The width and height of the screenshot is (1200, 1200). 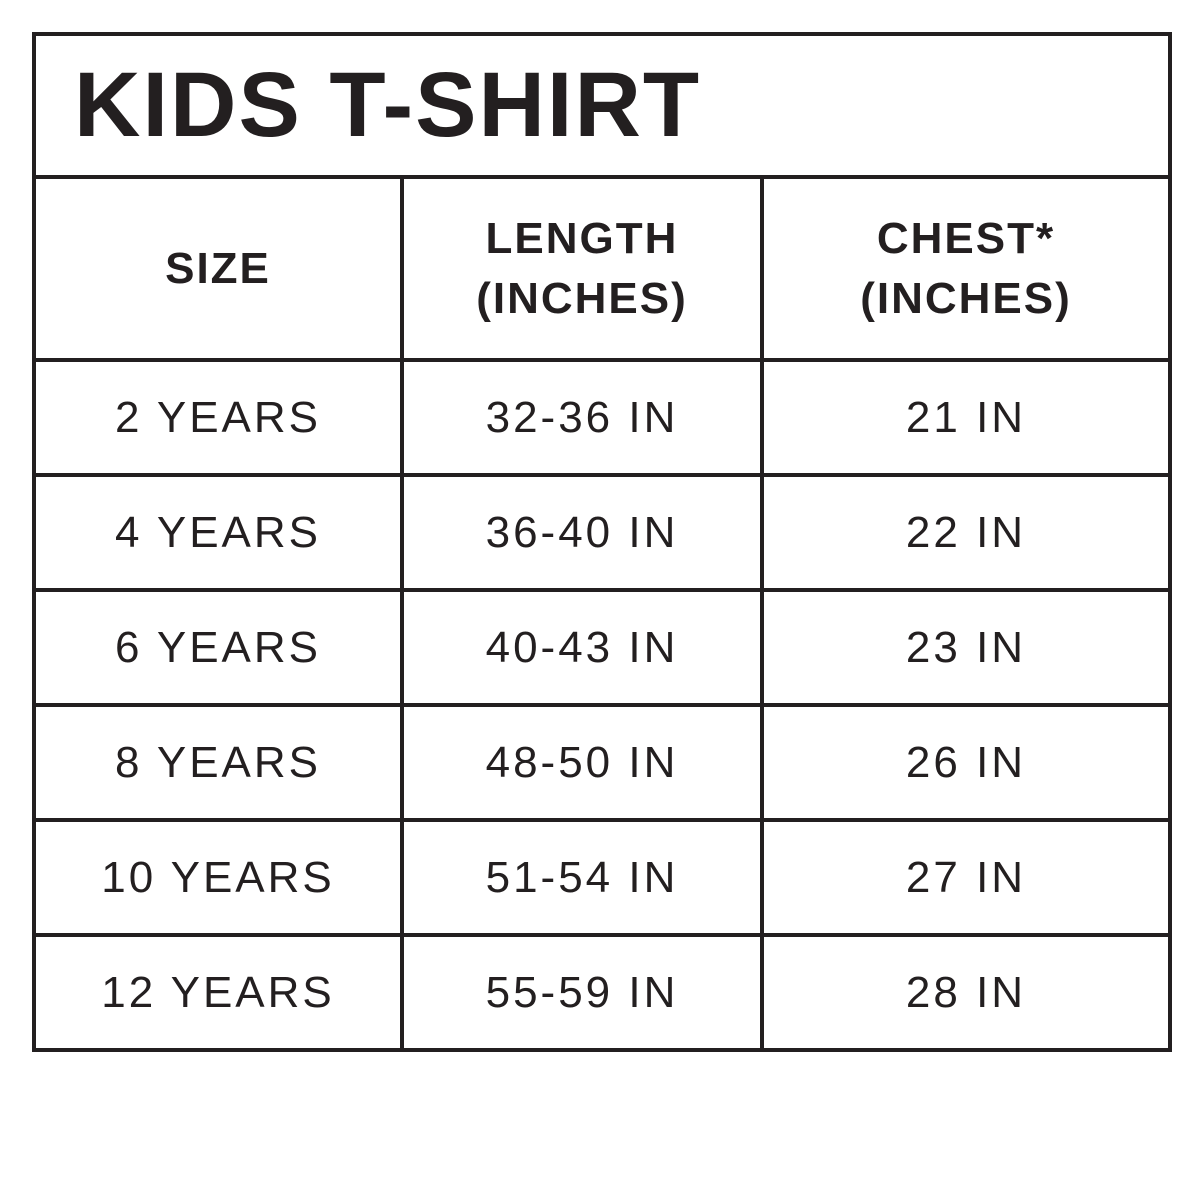 What do you see at coordinates (966, 532) in the screenshot?
I see `chest-cell: 22 IN` at bounding box center [966, 532].